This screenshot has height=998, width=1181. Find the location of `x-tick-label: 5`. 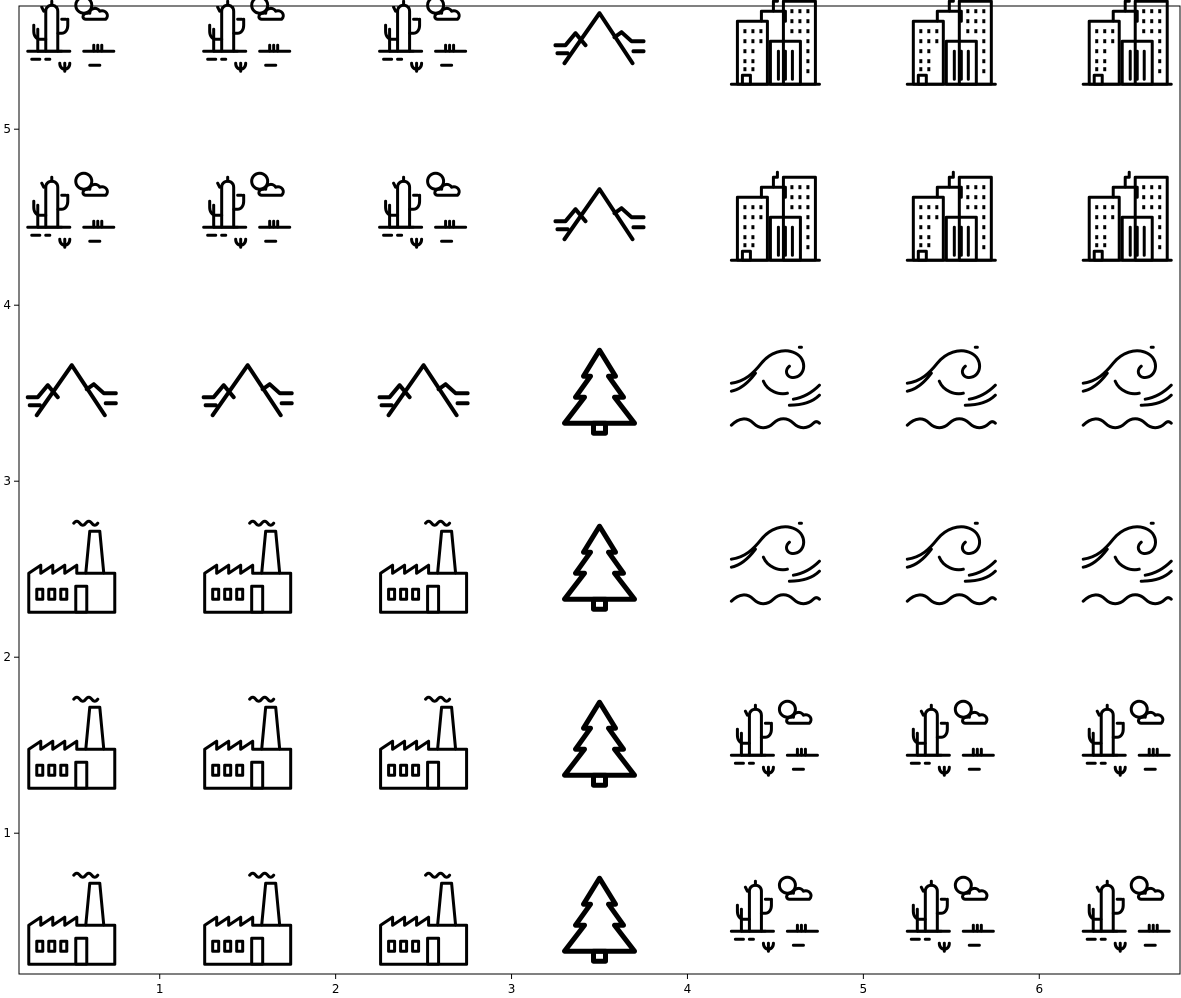

x-tick-label: 5 is located at coordinates (864, 989).